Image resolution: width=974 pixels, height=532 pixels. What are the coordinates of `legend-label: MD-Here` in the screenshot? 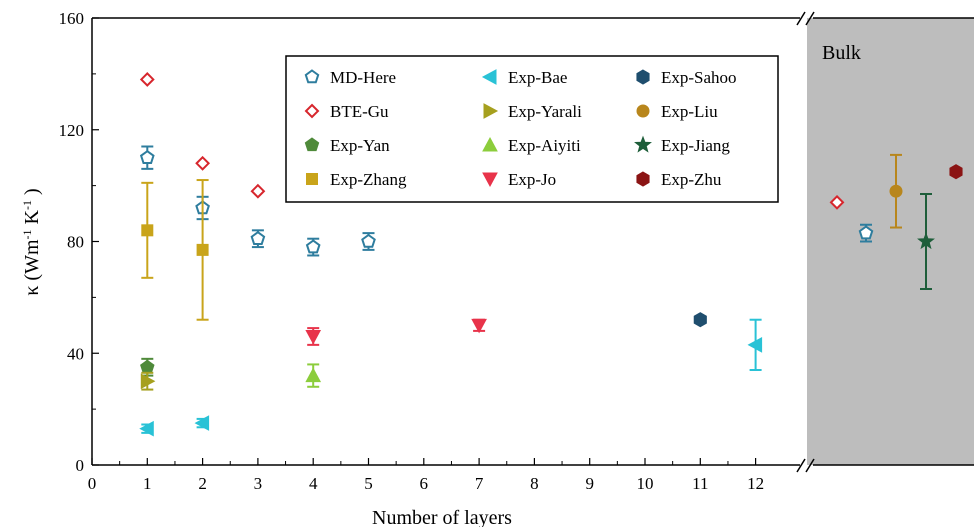 It's located at (363, 77).